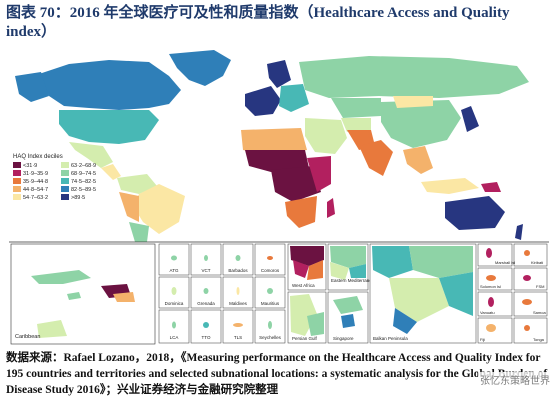 The image size is (558, 406). What do you see at coordinates (206, 303) in the screenshot?
I see `inset-label: Grenada` at bounding box center [206, 303].